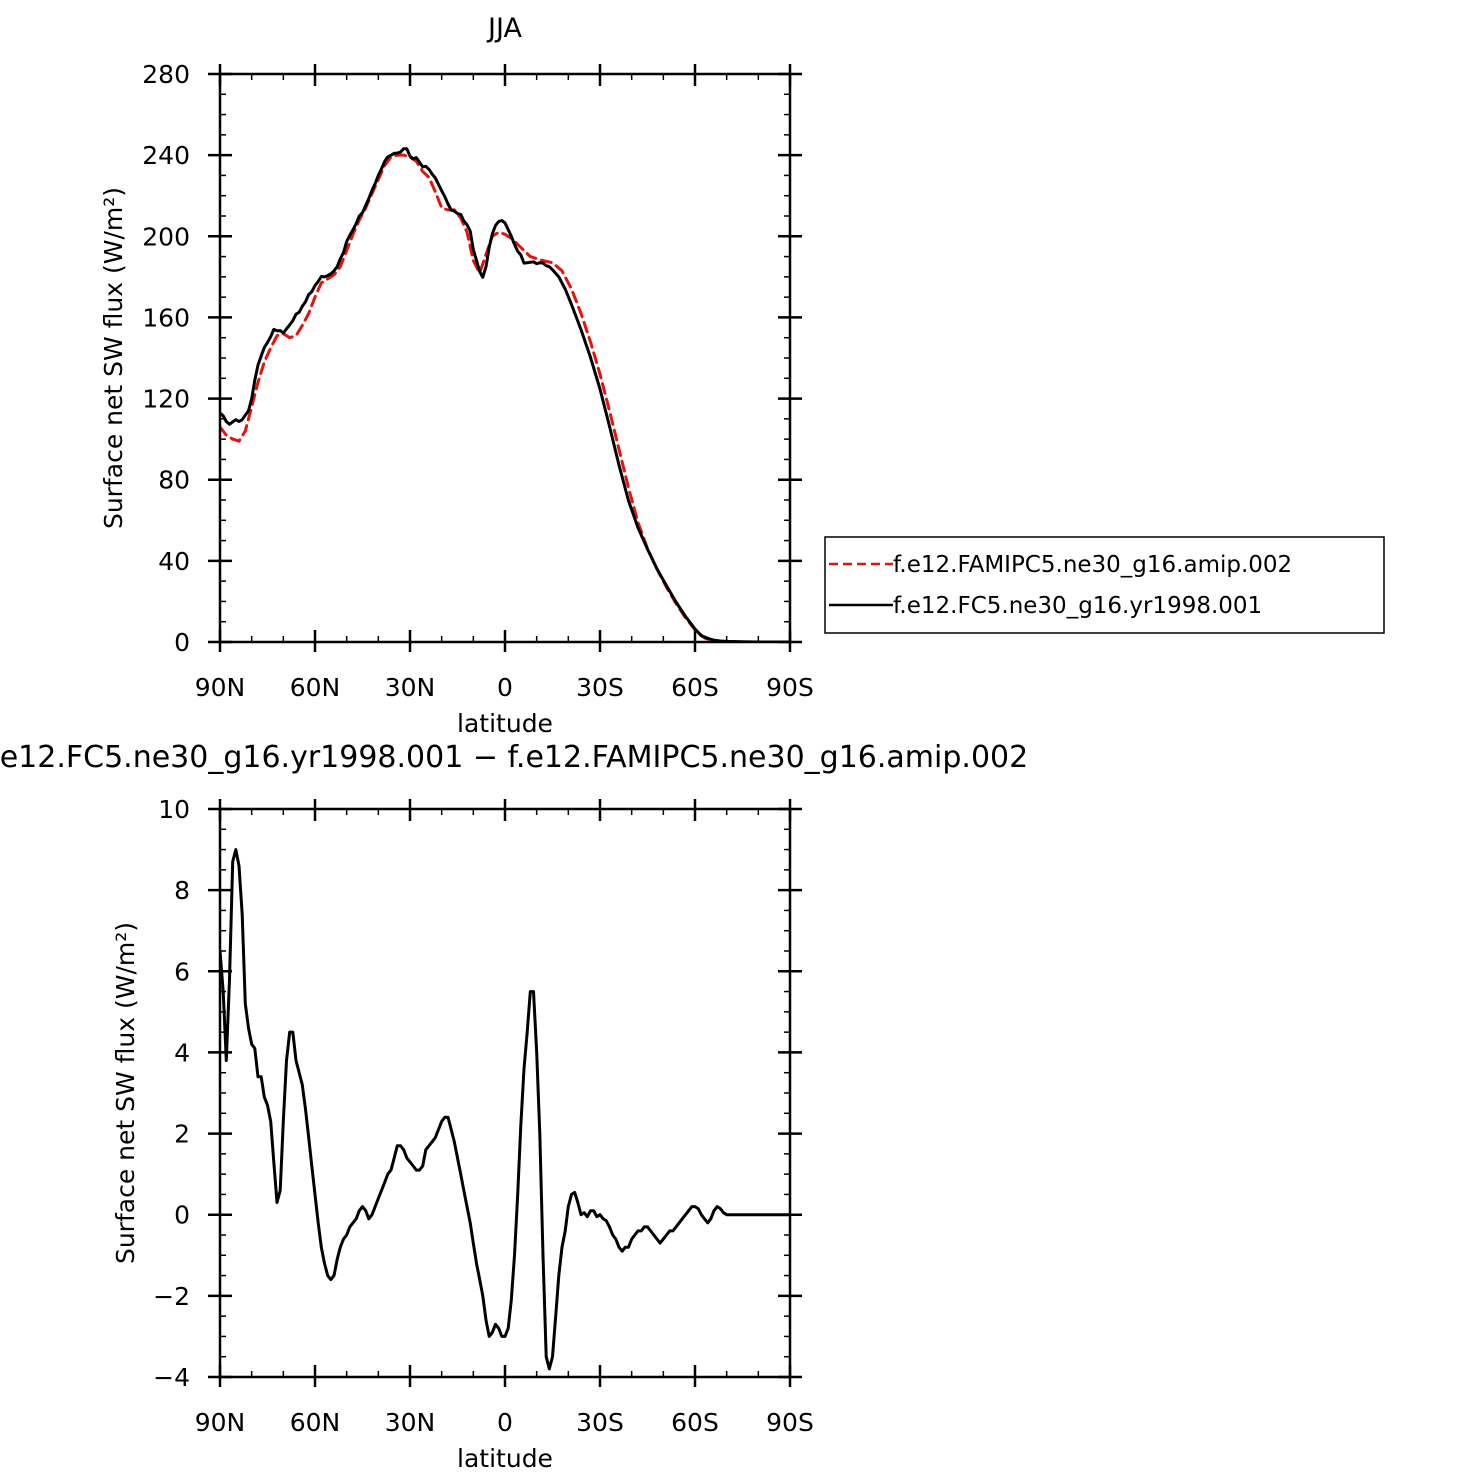 The image size is (1480, 1480). I want to click on bottom-plot-frame, so click(505, 1093).